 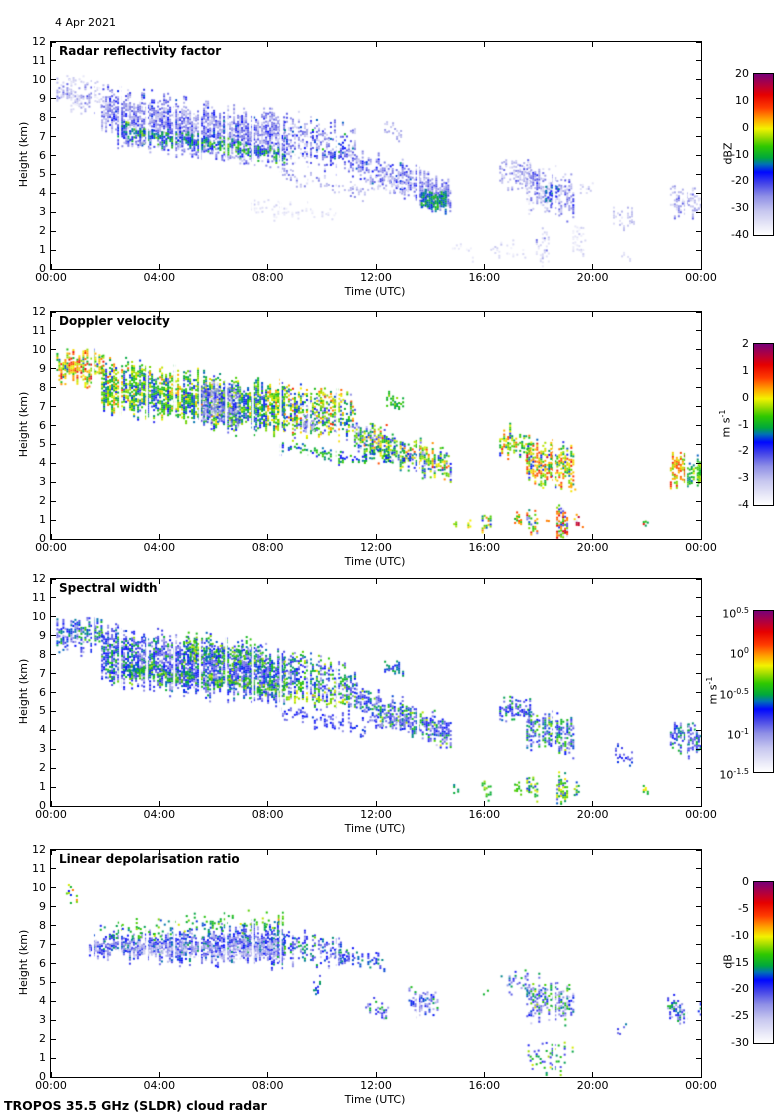 What do you see at coordinates (742, 610) in the screenshot?
I see `colorbar-tick-exponent: 0.5` at bounding box center [742, 610].